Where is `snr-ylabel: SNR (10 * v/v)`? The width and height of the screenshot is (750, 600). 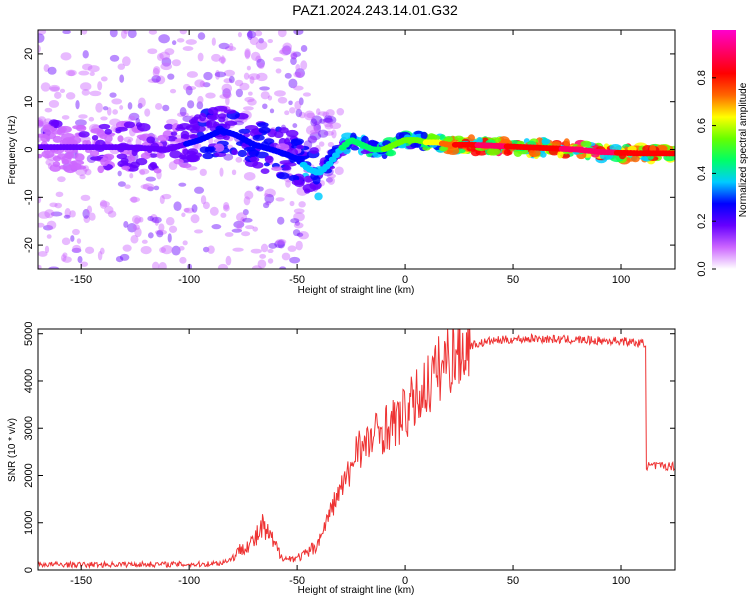 snr-ylabel: SNR (10 * v/v) is located at coordinates (12, 450).